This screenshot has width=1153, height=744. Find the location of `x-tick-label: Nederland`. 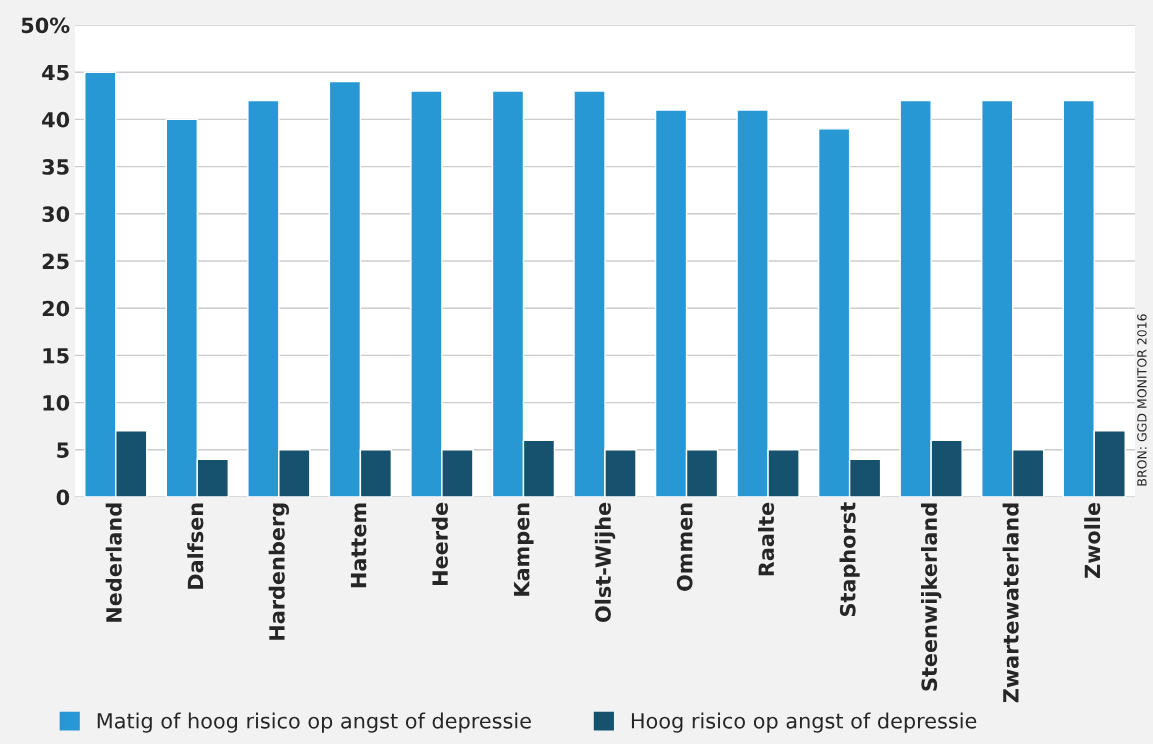

x-tick-label: Nederland is located at coordinates (113, 562).